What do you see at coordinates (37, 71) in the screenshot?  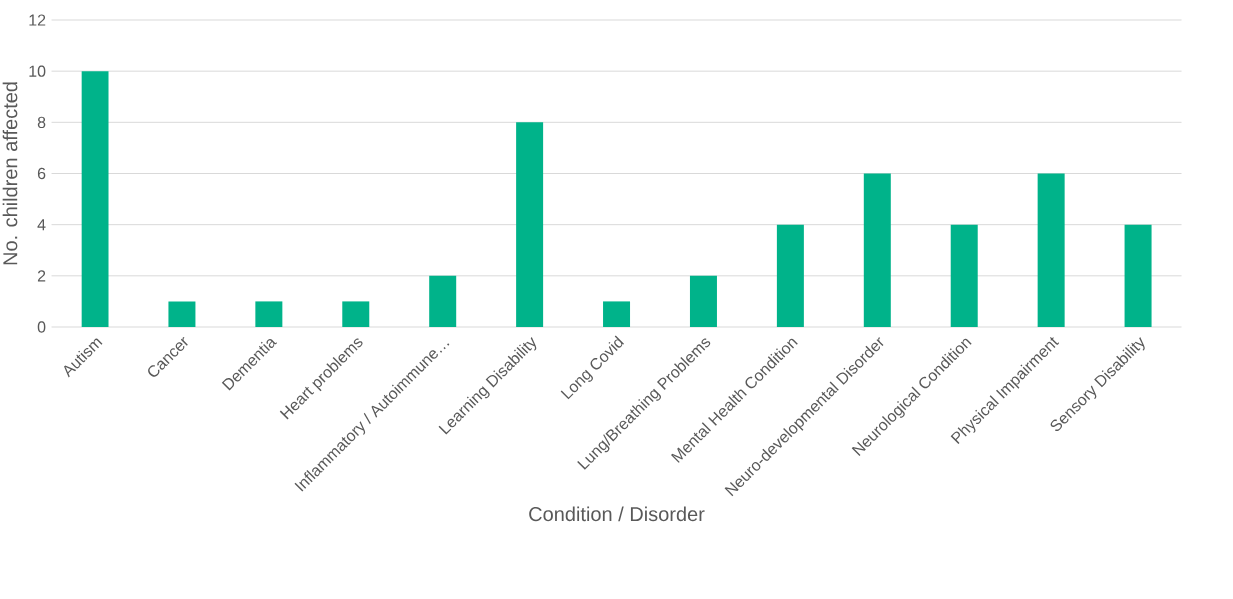 I see `y-tick-label: 10` at bounding box center [37, 71].